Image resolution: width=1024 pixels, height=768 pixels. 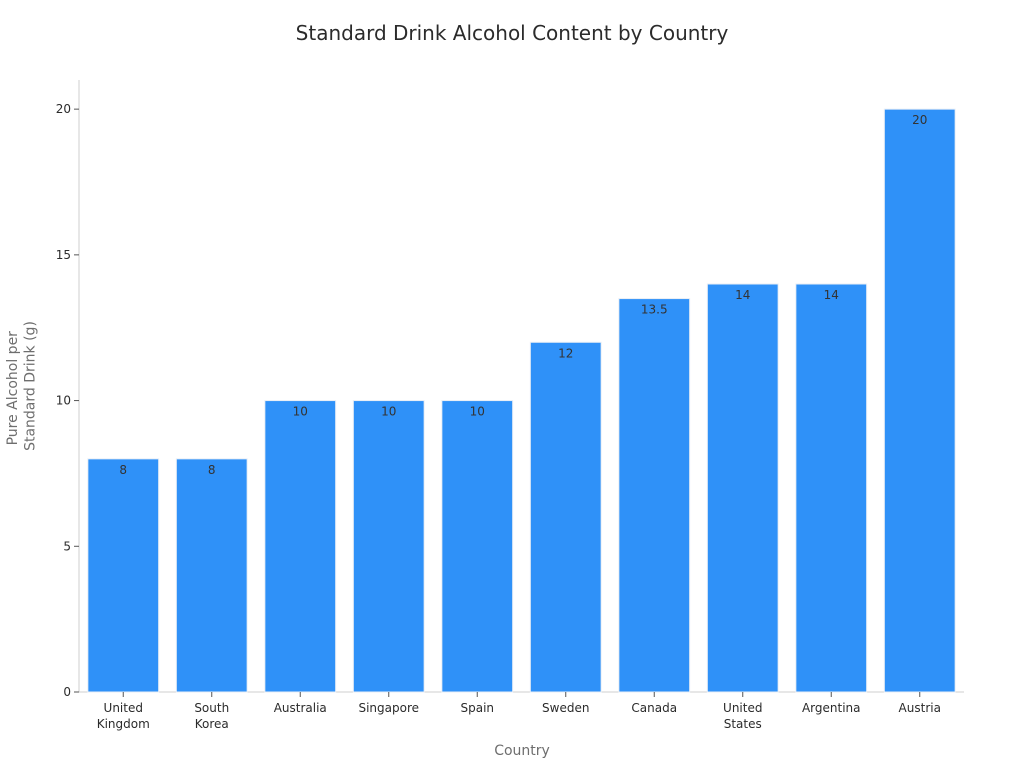 What do you see at coordinates (30, 386) in the screenshot?
I see `y-axis-title-line-2: Standard Drink (g)` at bounding box center [30, 386].